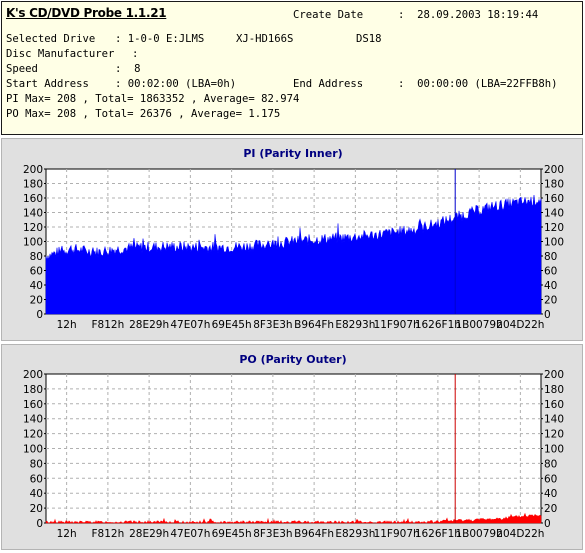 The height and width of the screenshot is (553, 585). Describe the element at coordinates (22, 69) in the screenshot. I see `speed-label: Speed` at that location.